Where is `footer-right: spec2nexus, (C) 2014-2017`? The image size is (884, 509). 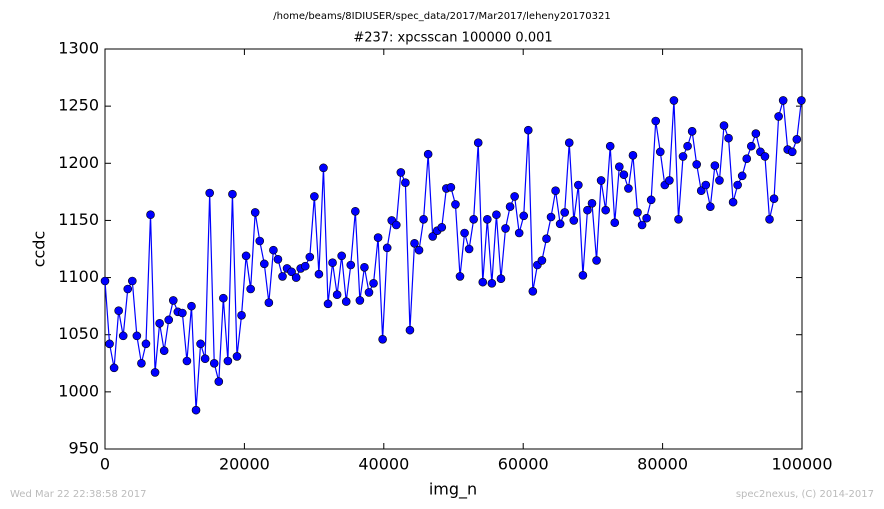 footer-right: spec2nexus, (C) 2014-2017 is located at coordinates (805, 494).